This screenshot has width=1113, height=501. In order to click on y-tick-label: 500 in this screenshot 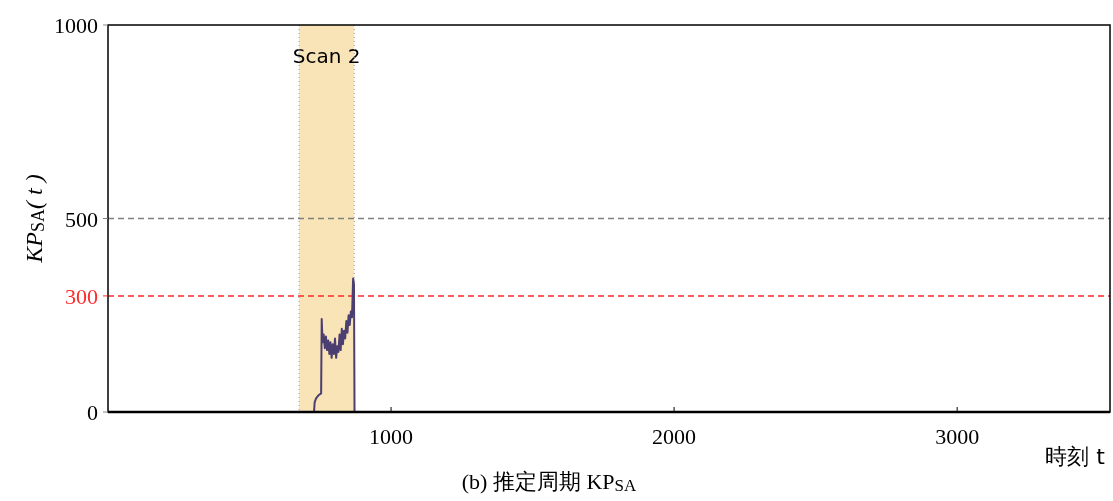, I will do `click(81, 219)`.